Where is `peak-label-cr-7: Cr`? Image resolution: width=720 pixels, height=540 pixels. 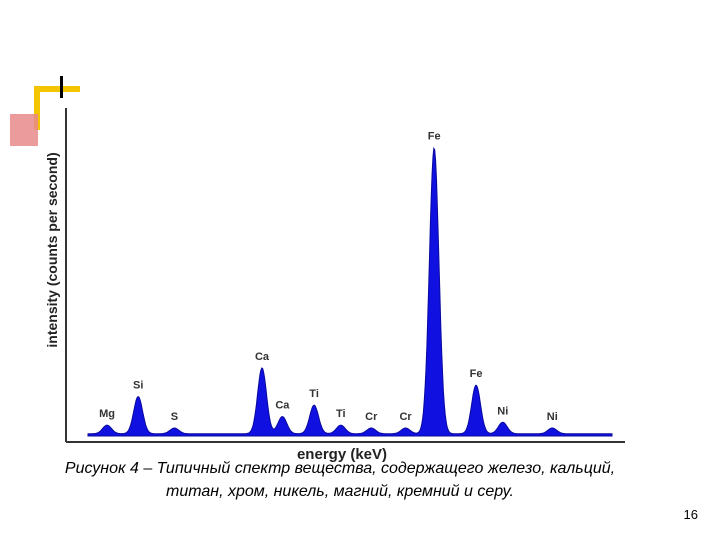 peak-label-cr-7: Cr is located at coordinates (371, 417).